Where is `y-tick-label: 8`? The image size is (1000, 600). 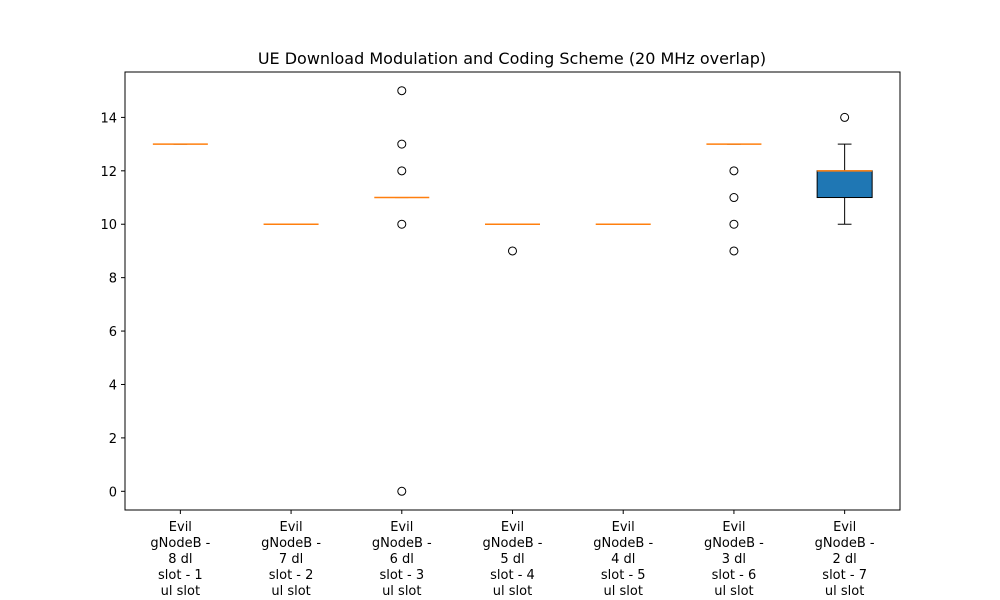 y-tick-label: 8 is located at coordinates (113, 279).